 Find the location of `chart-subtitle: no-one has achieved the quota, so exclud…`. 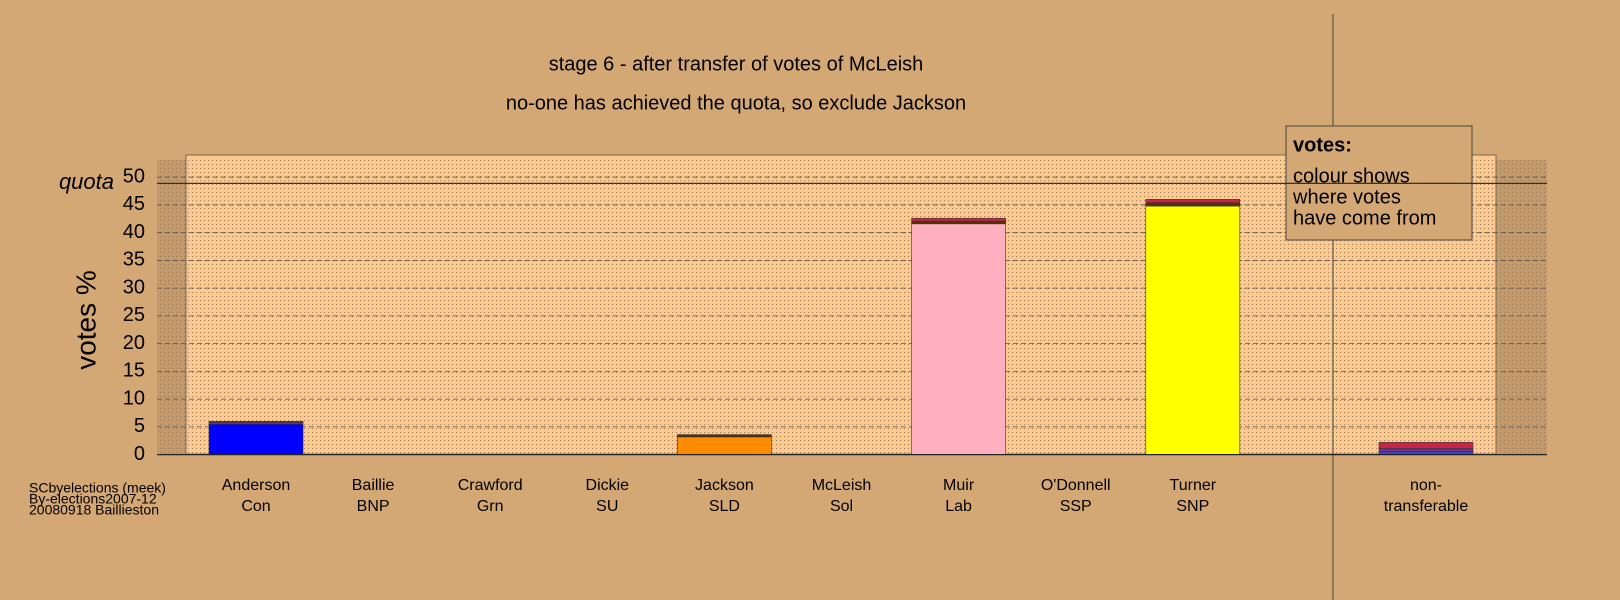

chart-subtitle: no-one has achieved the quota, so exclud… is located at coordinates (736, 103).